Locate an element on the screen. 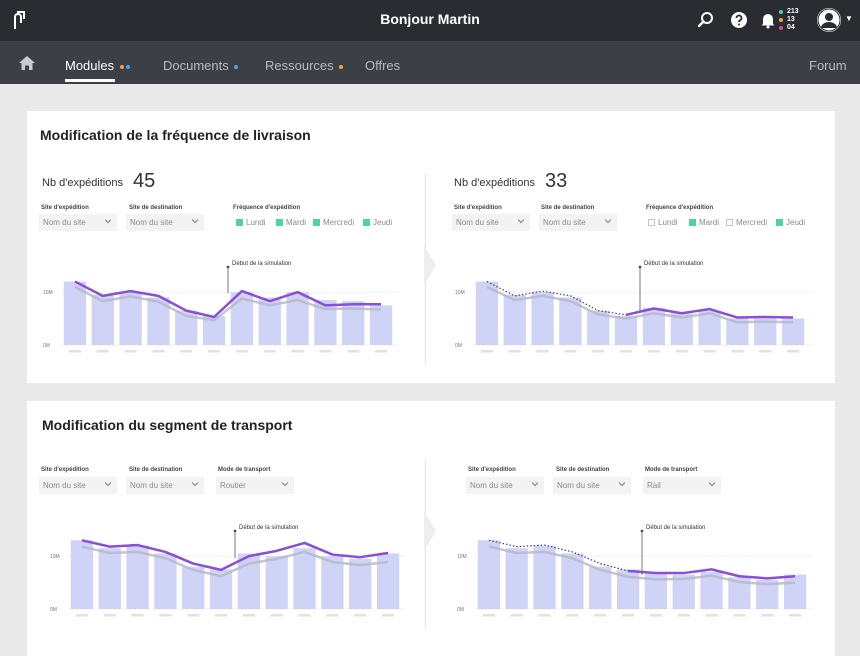 The image size is (860, 656). notification-count-2: 13 is located at coordinates (789, 20).